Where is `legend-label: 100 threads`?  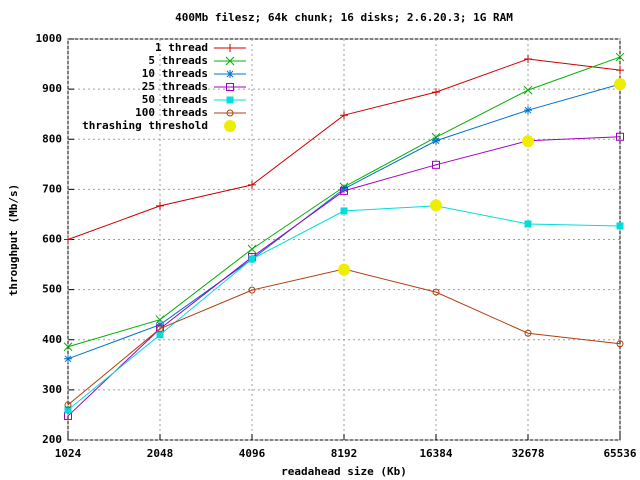
legend-label: 100 threads is located at coordinates (171, 112).